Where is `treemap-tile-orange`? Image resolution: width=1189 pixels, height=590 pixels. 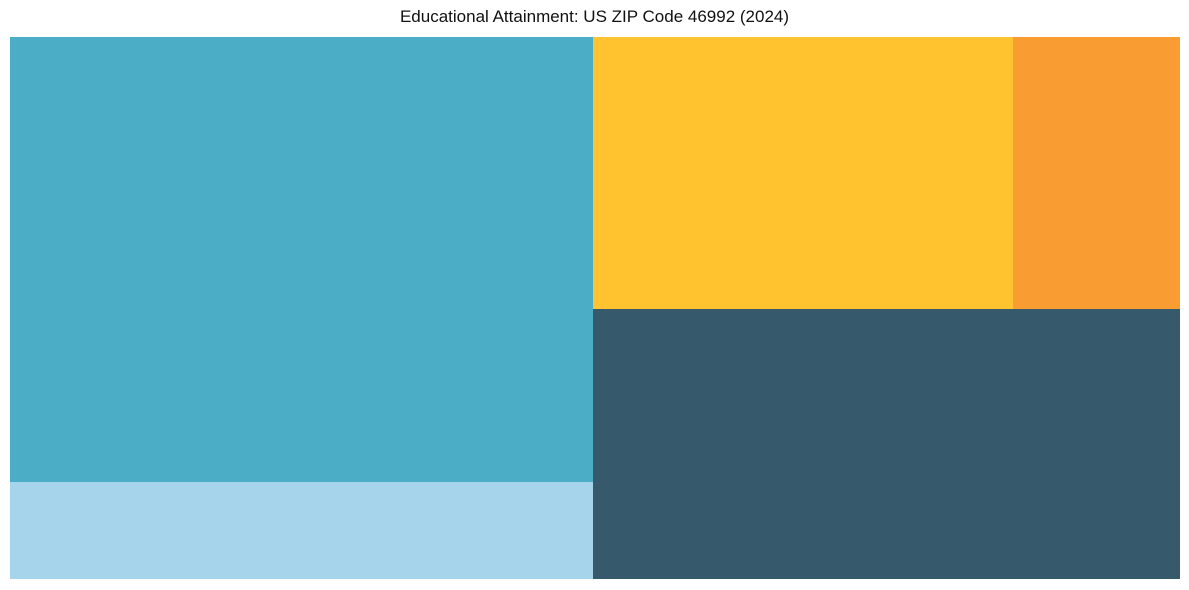
treemap-tile-orange is located at coordinates (1096, 173).